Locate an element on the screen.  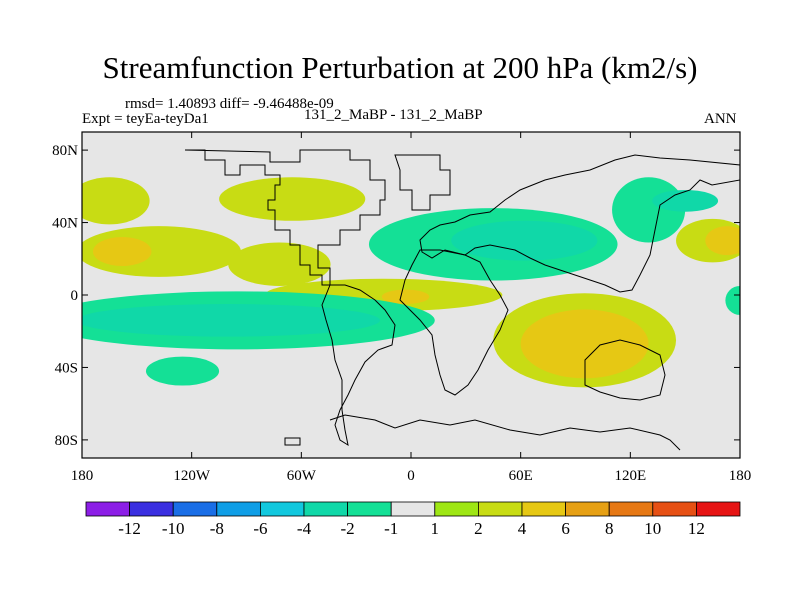
colorbar-label: 4 is located at coordinates (522, 528).